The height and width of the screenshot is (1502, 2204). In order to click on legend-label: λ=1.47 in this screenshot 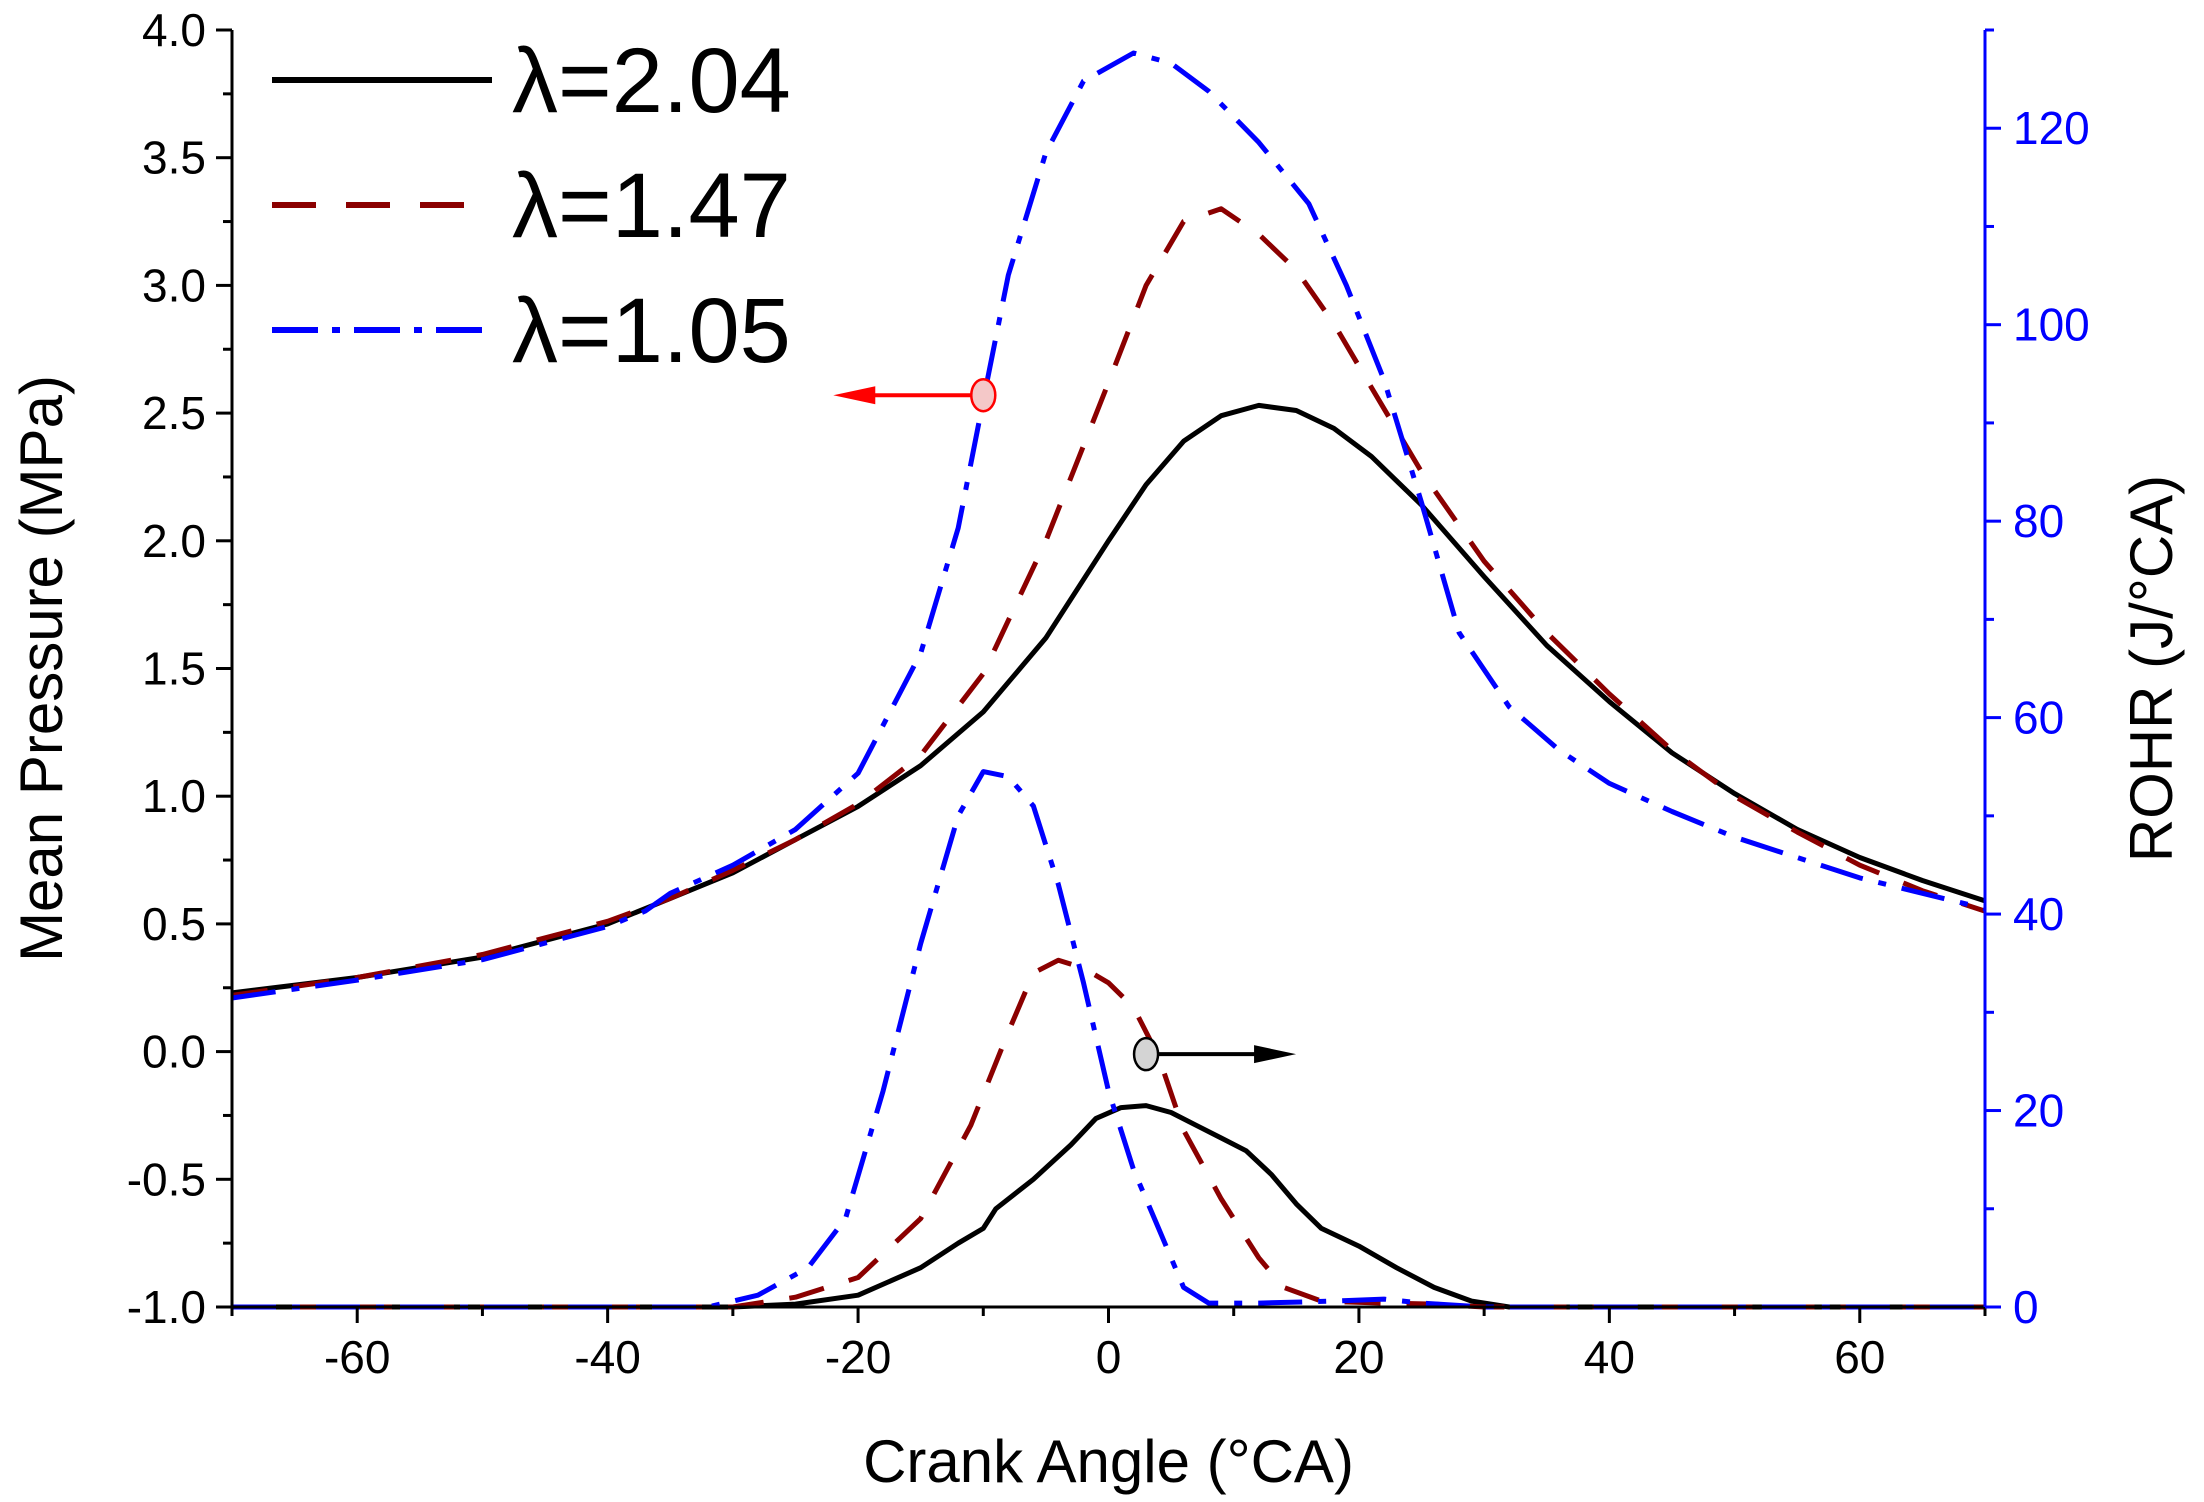, I will do `click(651, 206)`.